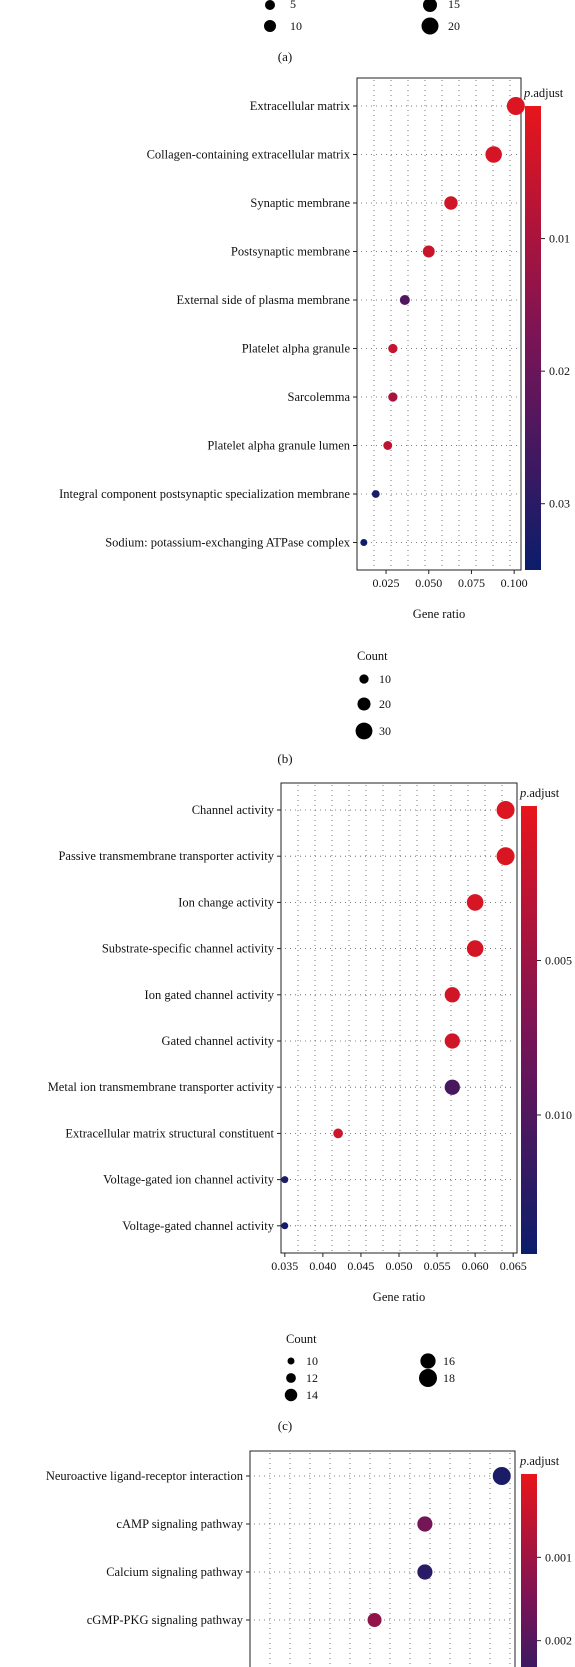  Describe the element at coordinates (449, 1378) in the screenshot. I see `size-legend-label: 18` at that location.